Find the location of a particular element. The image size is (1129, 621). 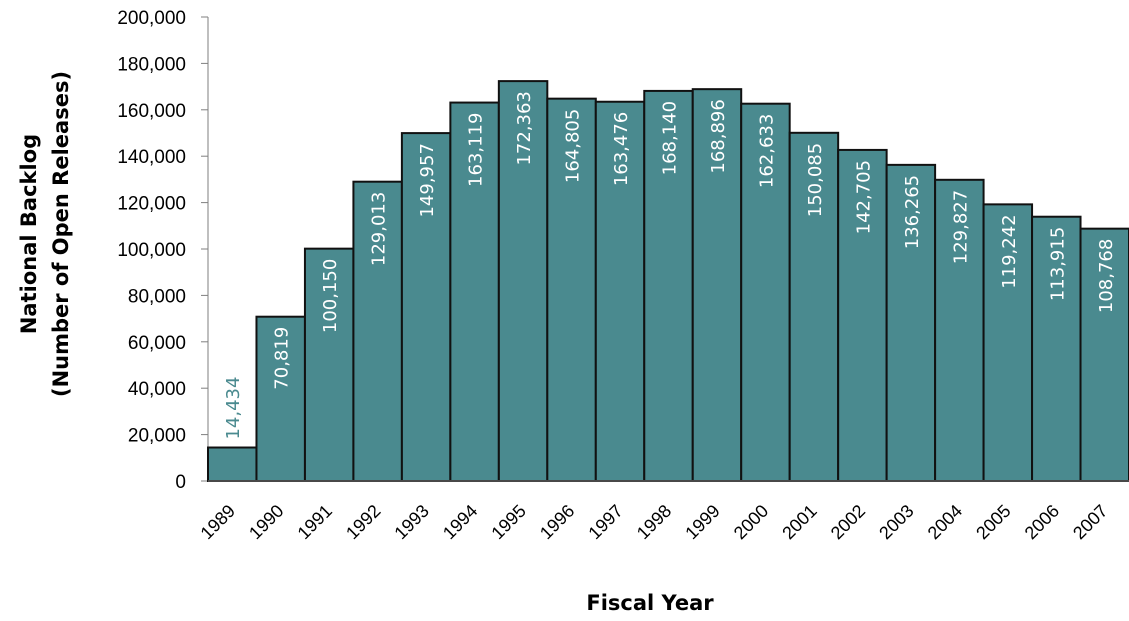

bar-data-label: 164,805 is located at coordinates (573, 146).